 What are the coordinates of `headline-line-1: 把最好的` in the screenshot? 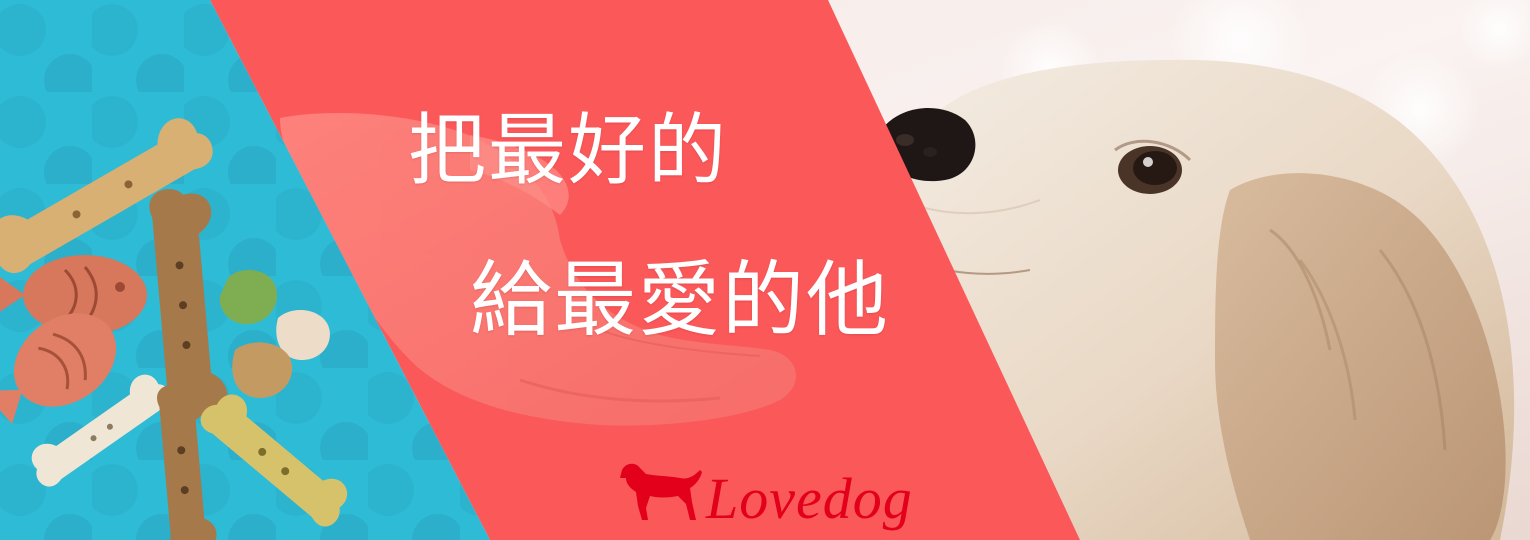 It's located at (568, 151).